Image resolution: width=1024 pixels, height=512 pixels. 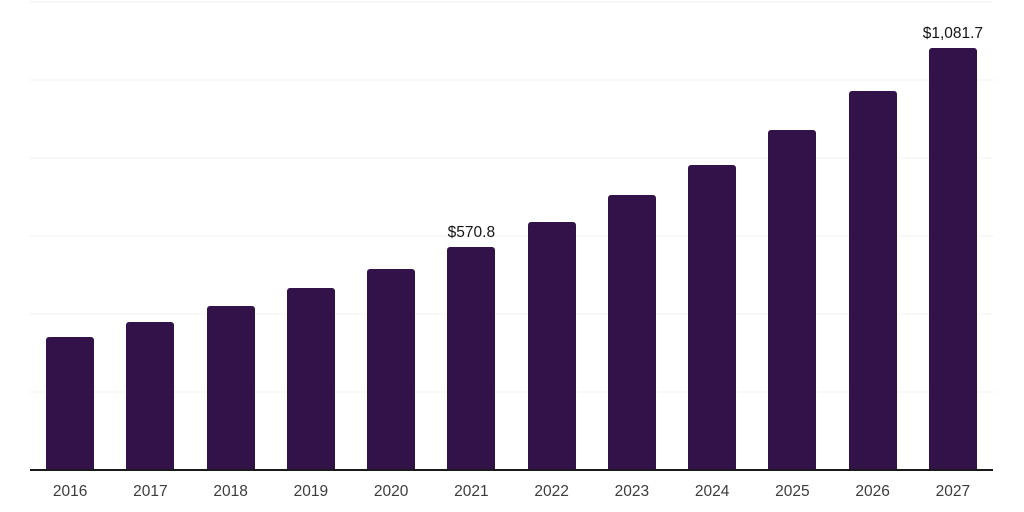 What do you see at coordinates (792, 491) in the screenshot?
I see `x-tick-label-2025: 2025` at bounding box center [792, 491].